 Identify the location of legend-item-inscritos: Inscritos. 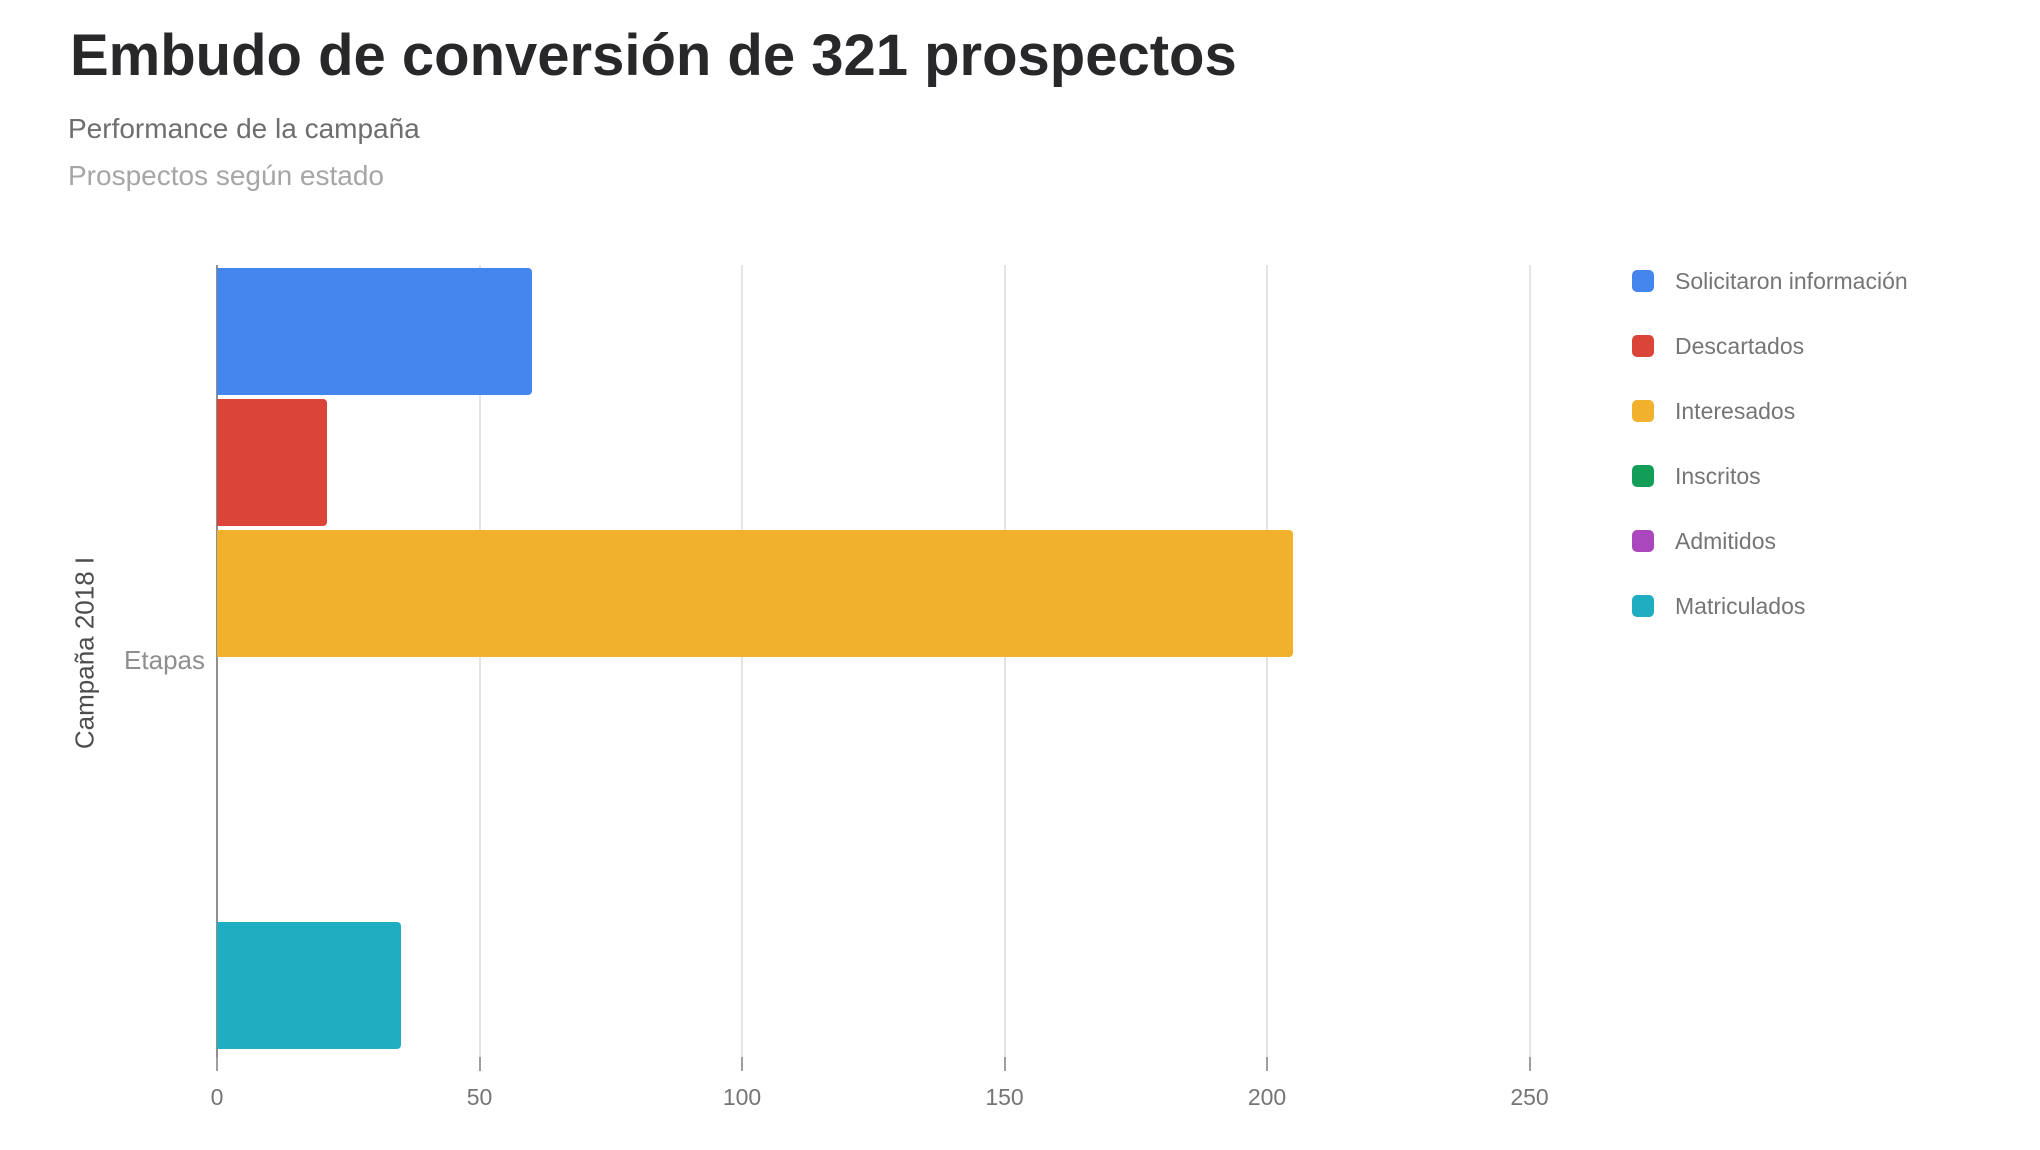
(1696, 475).